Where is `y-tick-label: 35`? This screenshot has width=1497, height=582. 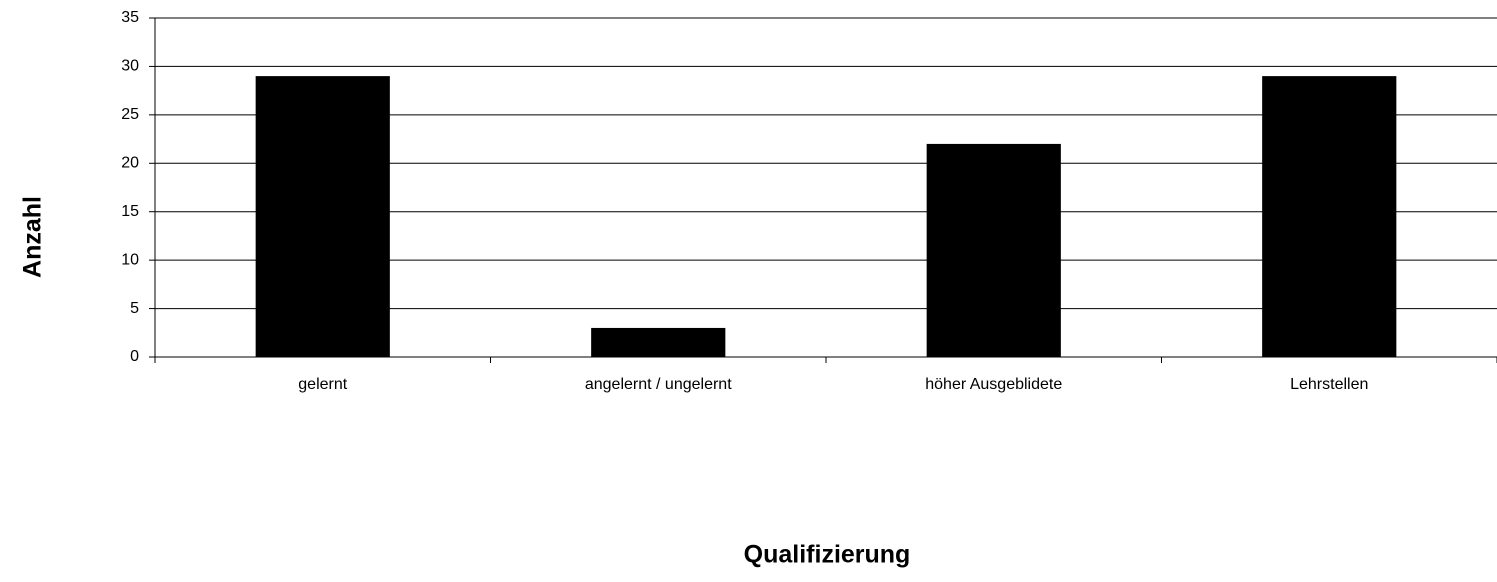
y-tick-label: 35 is located at coordinates (130, 17).